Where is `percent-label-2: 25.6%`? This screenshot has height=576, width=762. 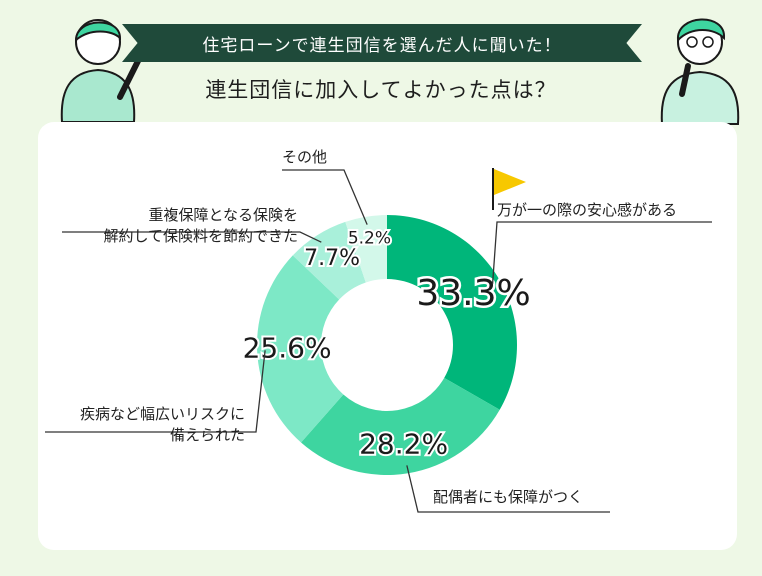
percent-label-2: 25.6% is located at coordinates (287, 347).